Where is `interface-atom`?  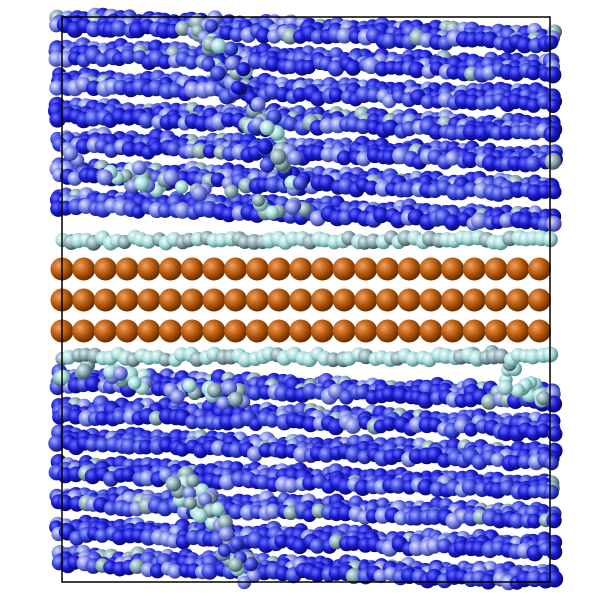 interface-atom is located at coordinates (148, 241).